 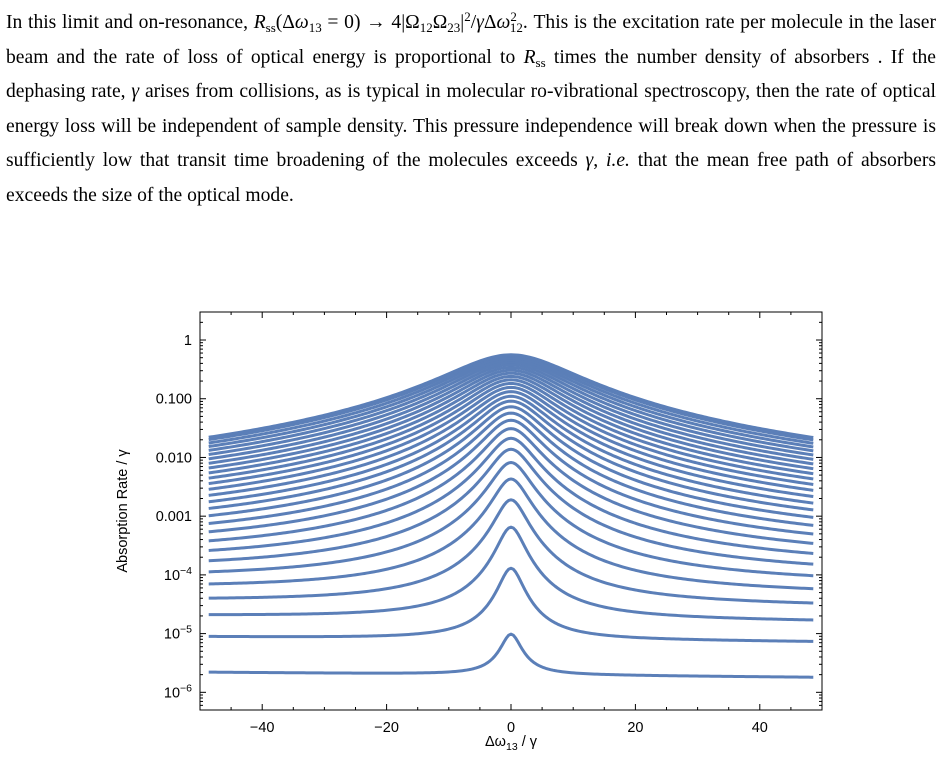 I want to click on eq-pipe: |, so click(x=462, y=22).